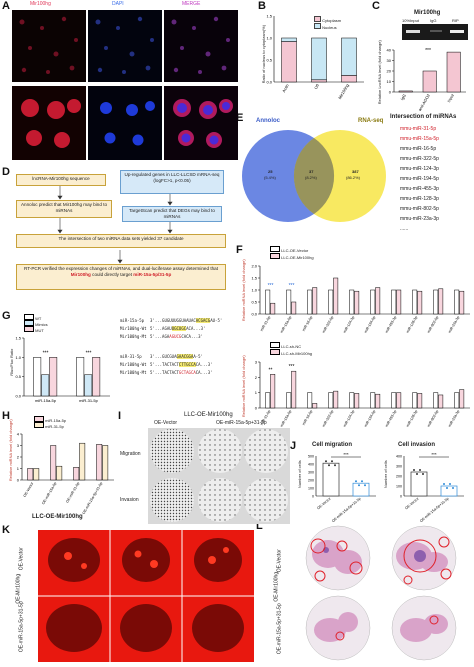 This screenshot has height=667, width=474. Describe the element at coordinates (413, 31) in the screenshot. I see `c-gel-band-input` at that location.